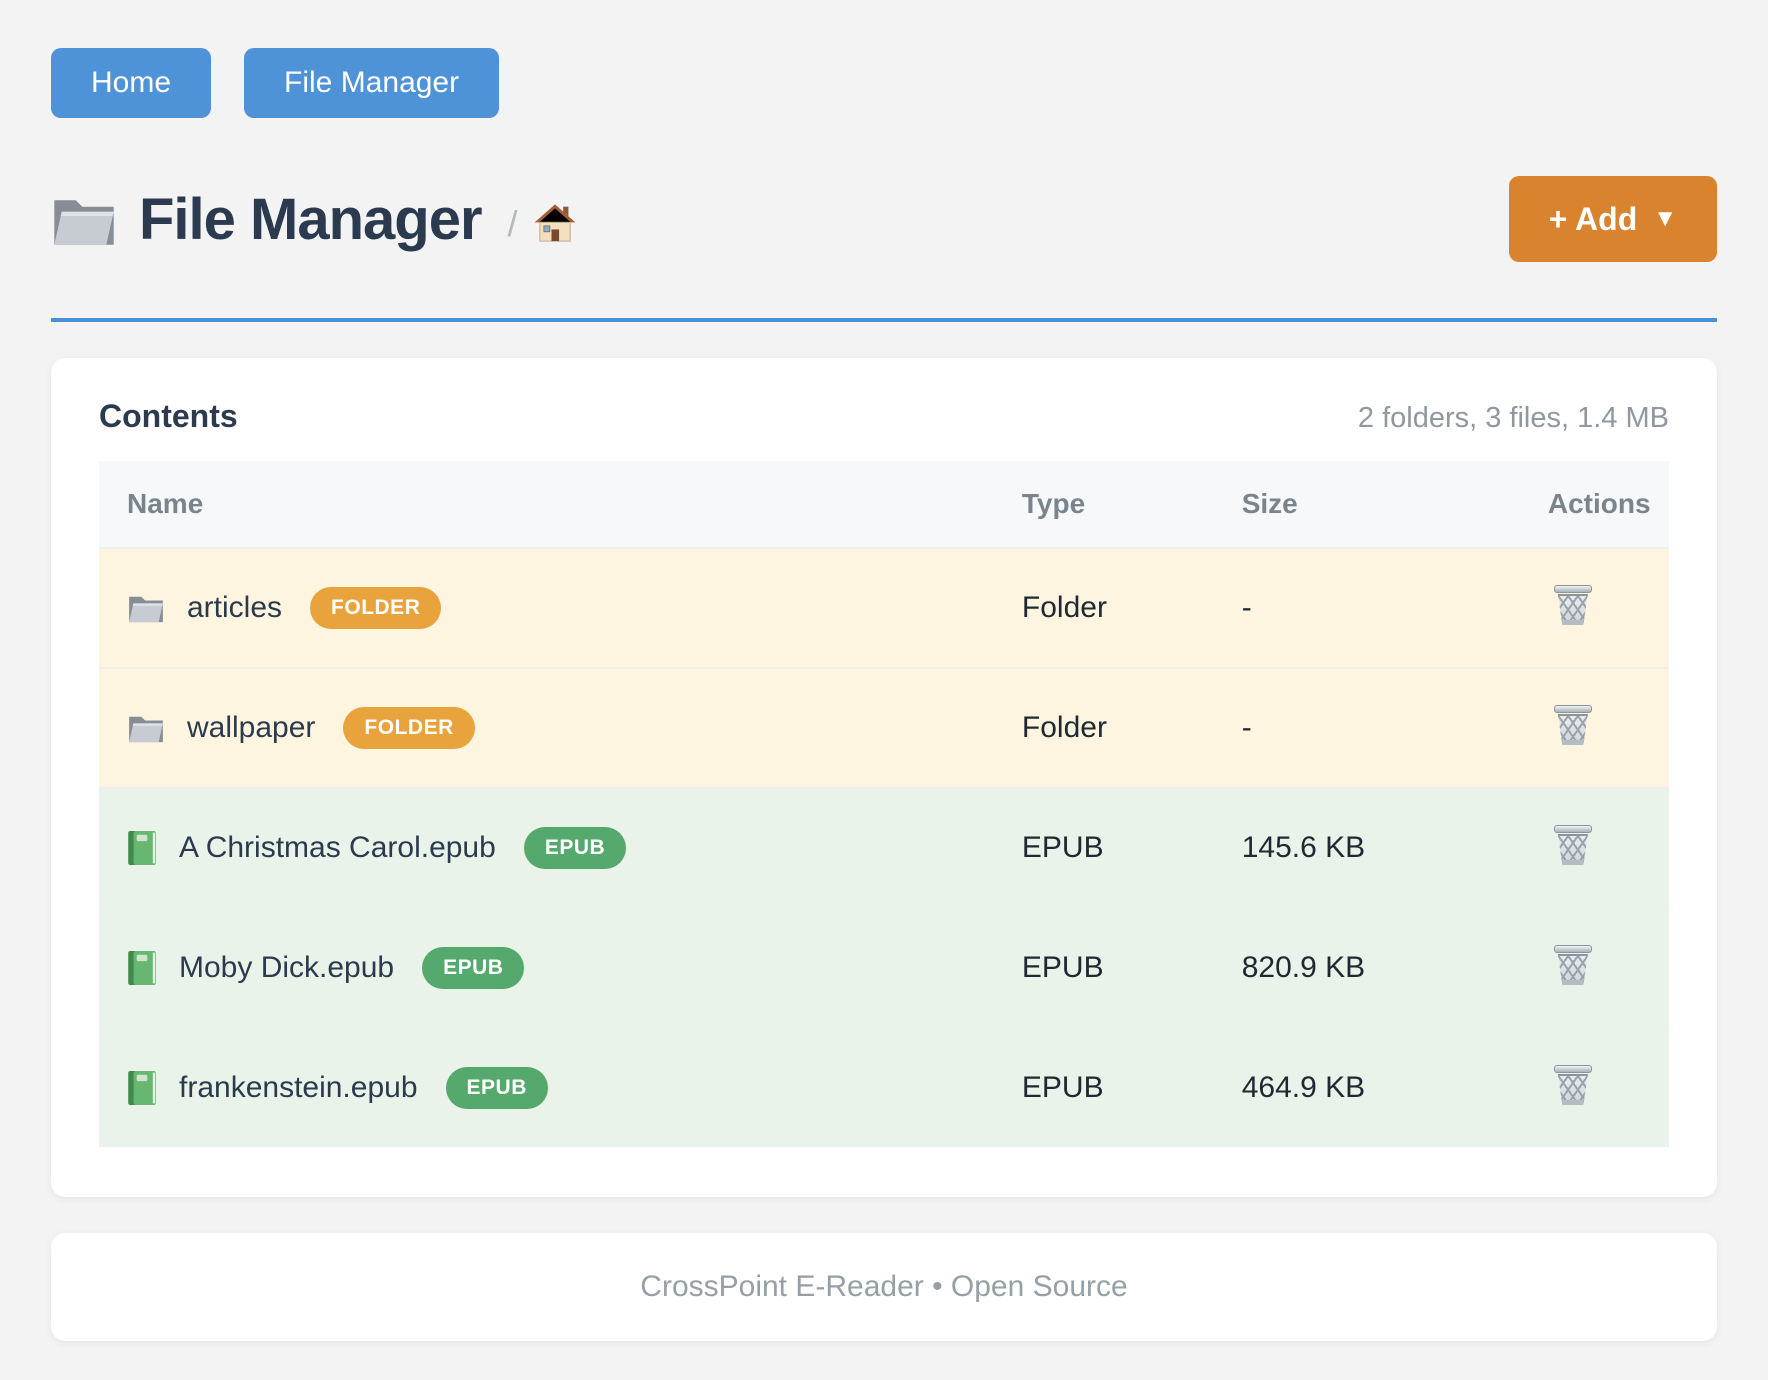 The height and width of the screenshot is (1380, 1768). Describe the element at coordinates (372, 83) in the screenshot. I see `nav-file-manager-button: File Manager` at that location.